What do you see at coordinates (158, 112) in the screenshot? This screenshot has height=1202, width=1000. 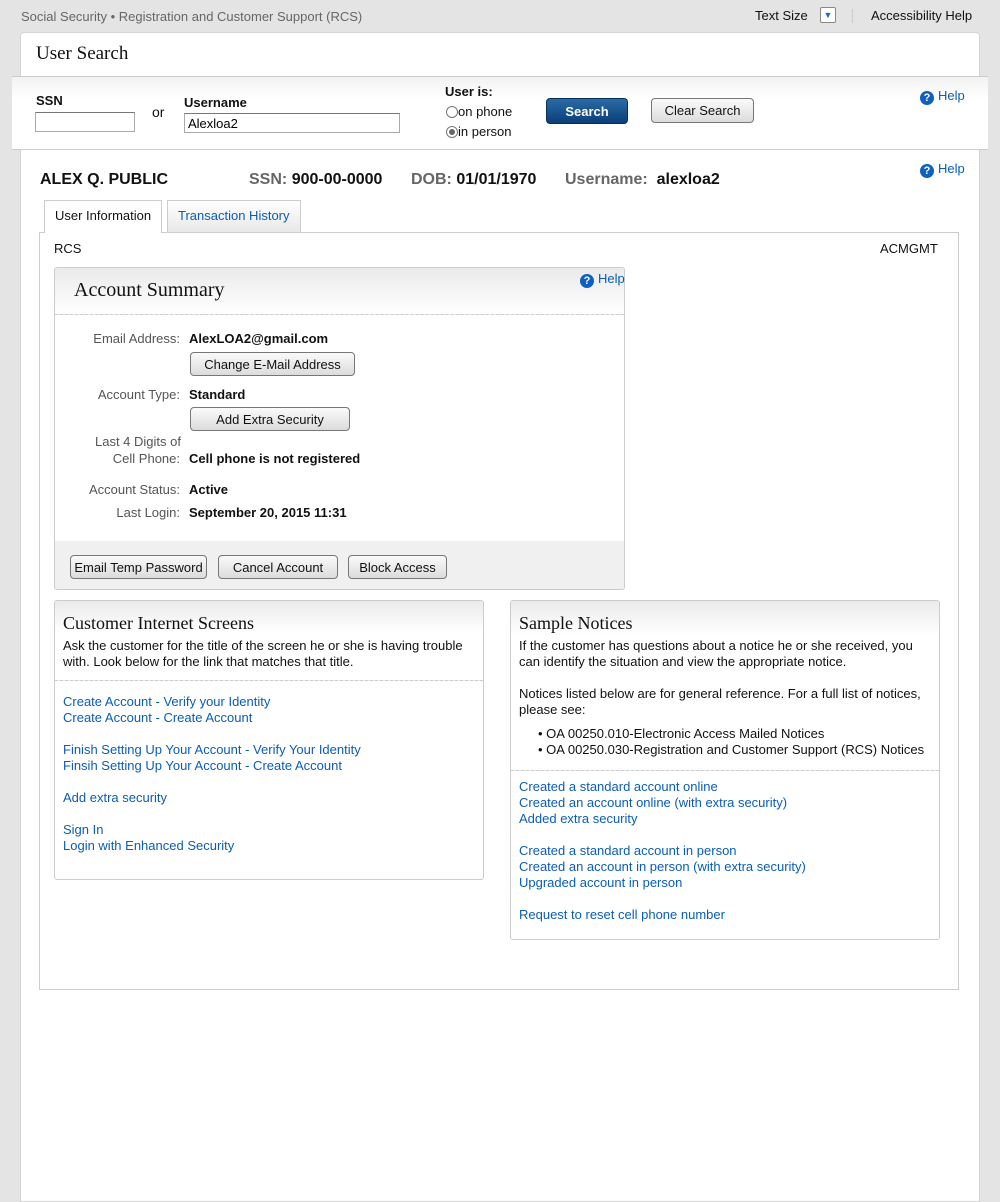 I see `or-label: or` at bounding box center [158, 112].